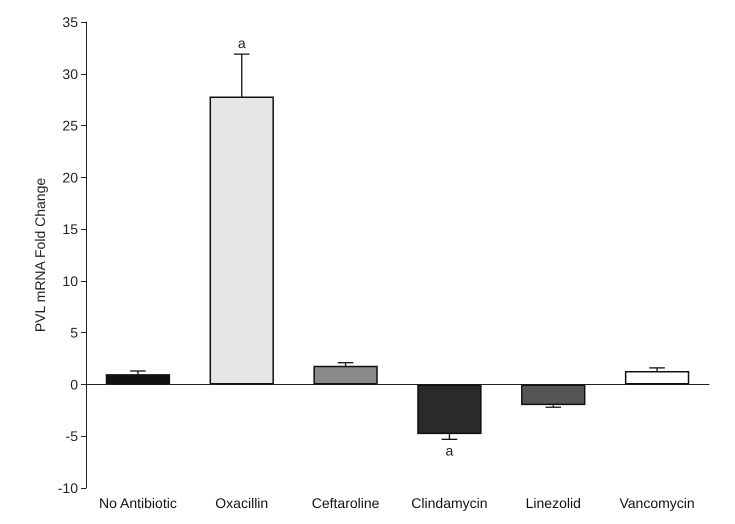  Describe the element at coordinates (449, 503) in the screenshot. I see `x-tick-label: Clindamycin` at that location.